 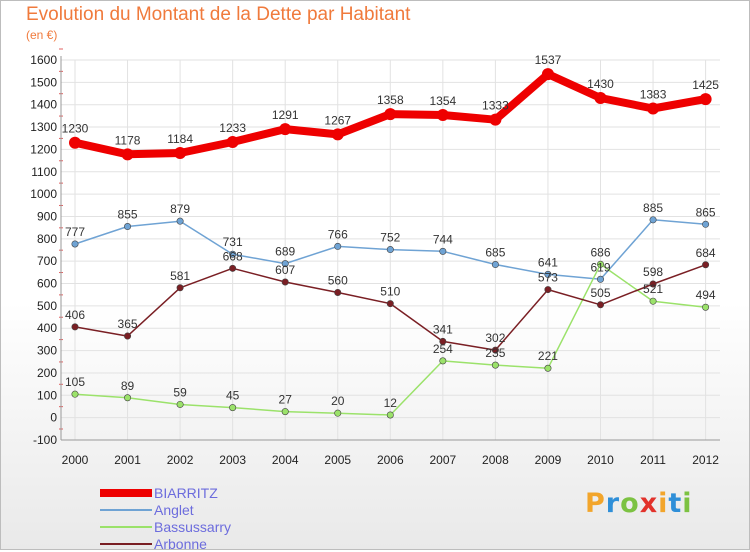 What do you see at coordinates (600, 252) in the screenshot?
I see `data-label: 686` at bounding box center [600, 252].